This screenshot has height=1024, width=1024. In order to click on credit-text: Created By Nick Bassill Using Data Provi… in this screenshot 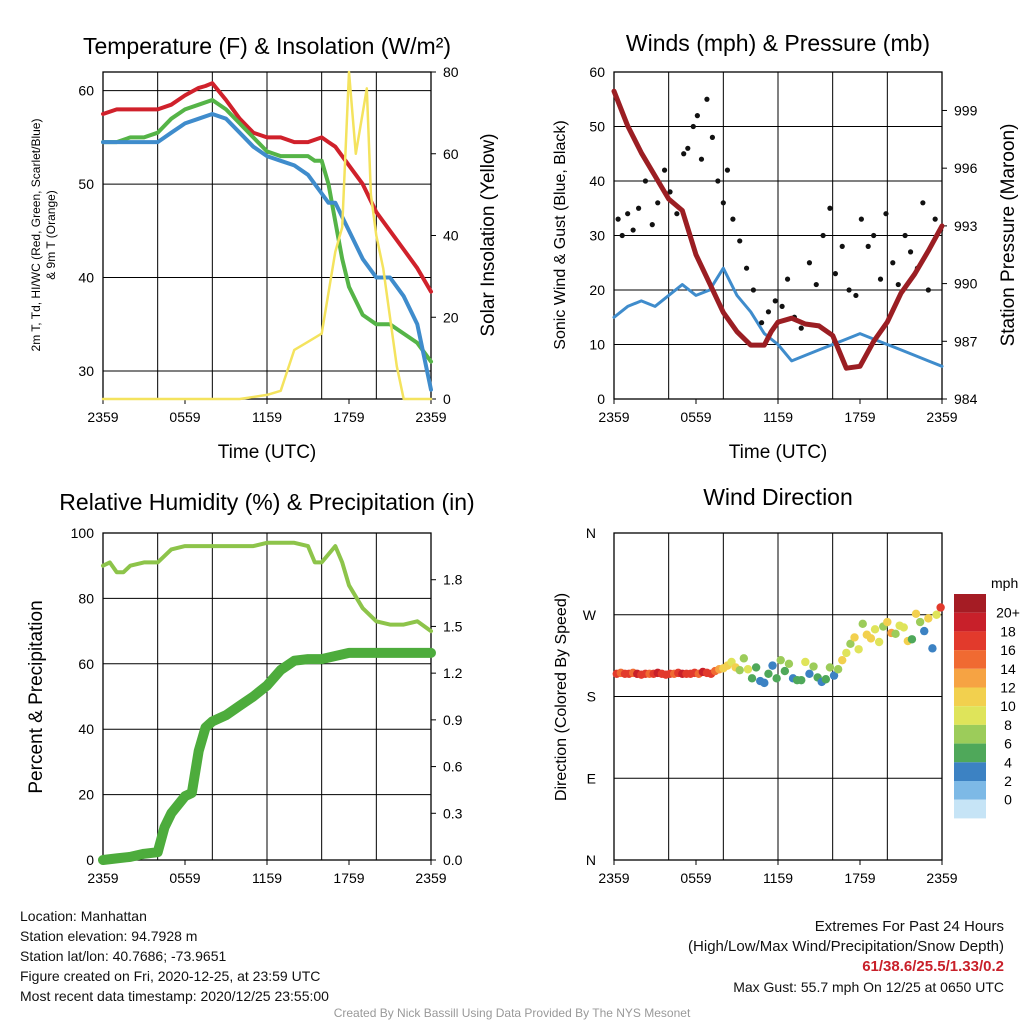, I will do `click(512, 1013)`.